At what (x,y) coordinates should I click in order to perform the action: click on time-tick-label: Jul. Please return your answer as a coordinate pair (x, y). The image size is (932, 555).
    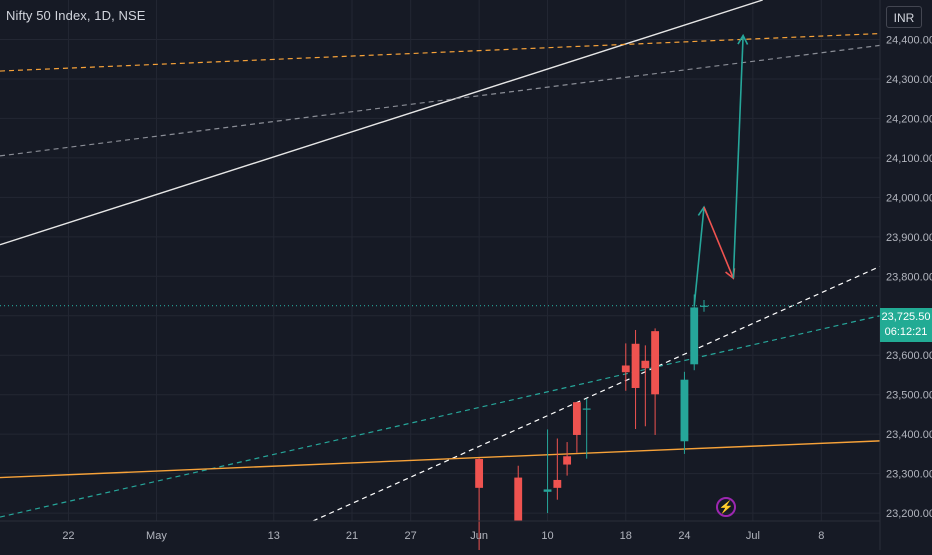
    Looking at the image, I should click on (753, 536).